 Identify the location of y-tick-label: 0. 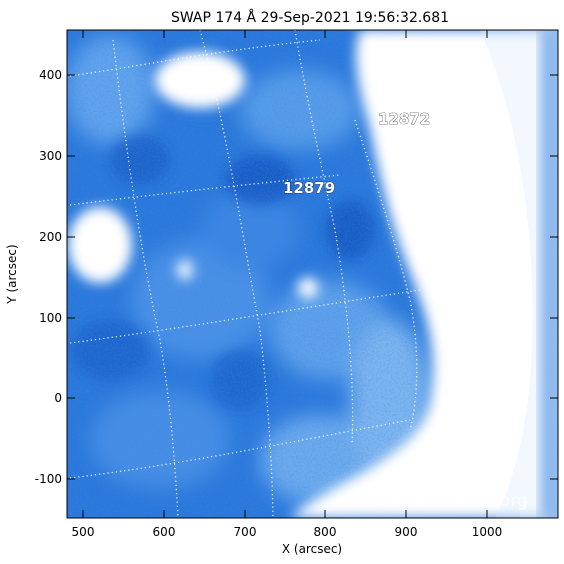
(58, 398).